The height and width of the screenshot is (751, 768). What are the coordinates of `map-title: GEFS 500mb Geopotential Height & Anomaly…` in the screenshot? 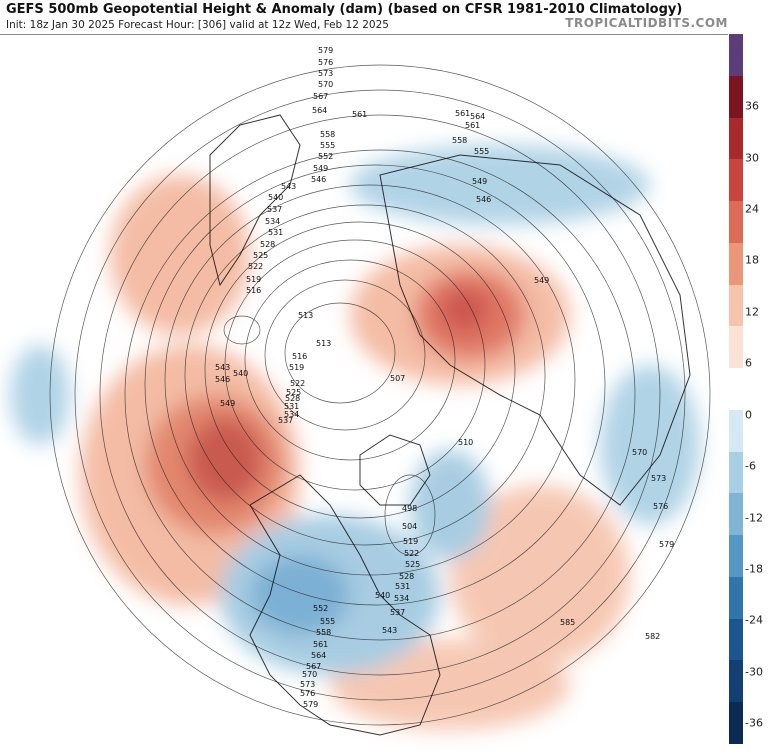 It's located at (344, 9).